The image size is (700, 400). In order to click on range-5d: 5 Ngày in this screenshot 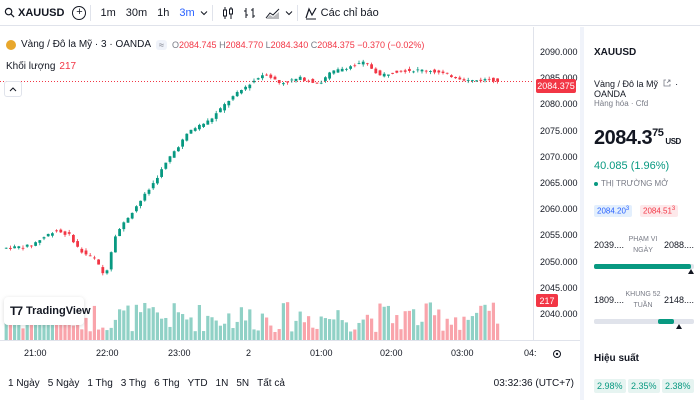, I will do `click(63, 383)`.